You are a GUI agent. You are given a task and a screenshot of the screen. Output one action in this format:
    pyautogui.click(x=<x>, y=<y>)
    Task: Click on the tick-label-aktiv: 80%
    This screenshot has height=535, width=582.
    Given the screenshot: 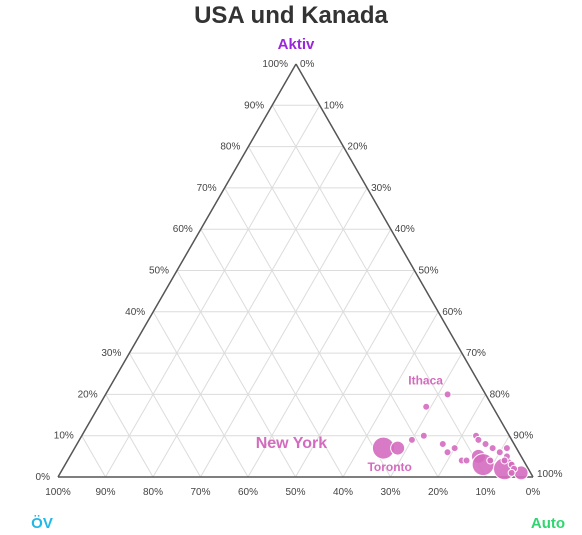 What is the action you would take?
    pyautogui.click(x=230, y=147)
    